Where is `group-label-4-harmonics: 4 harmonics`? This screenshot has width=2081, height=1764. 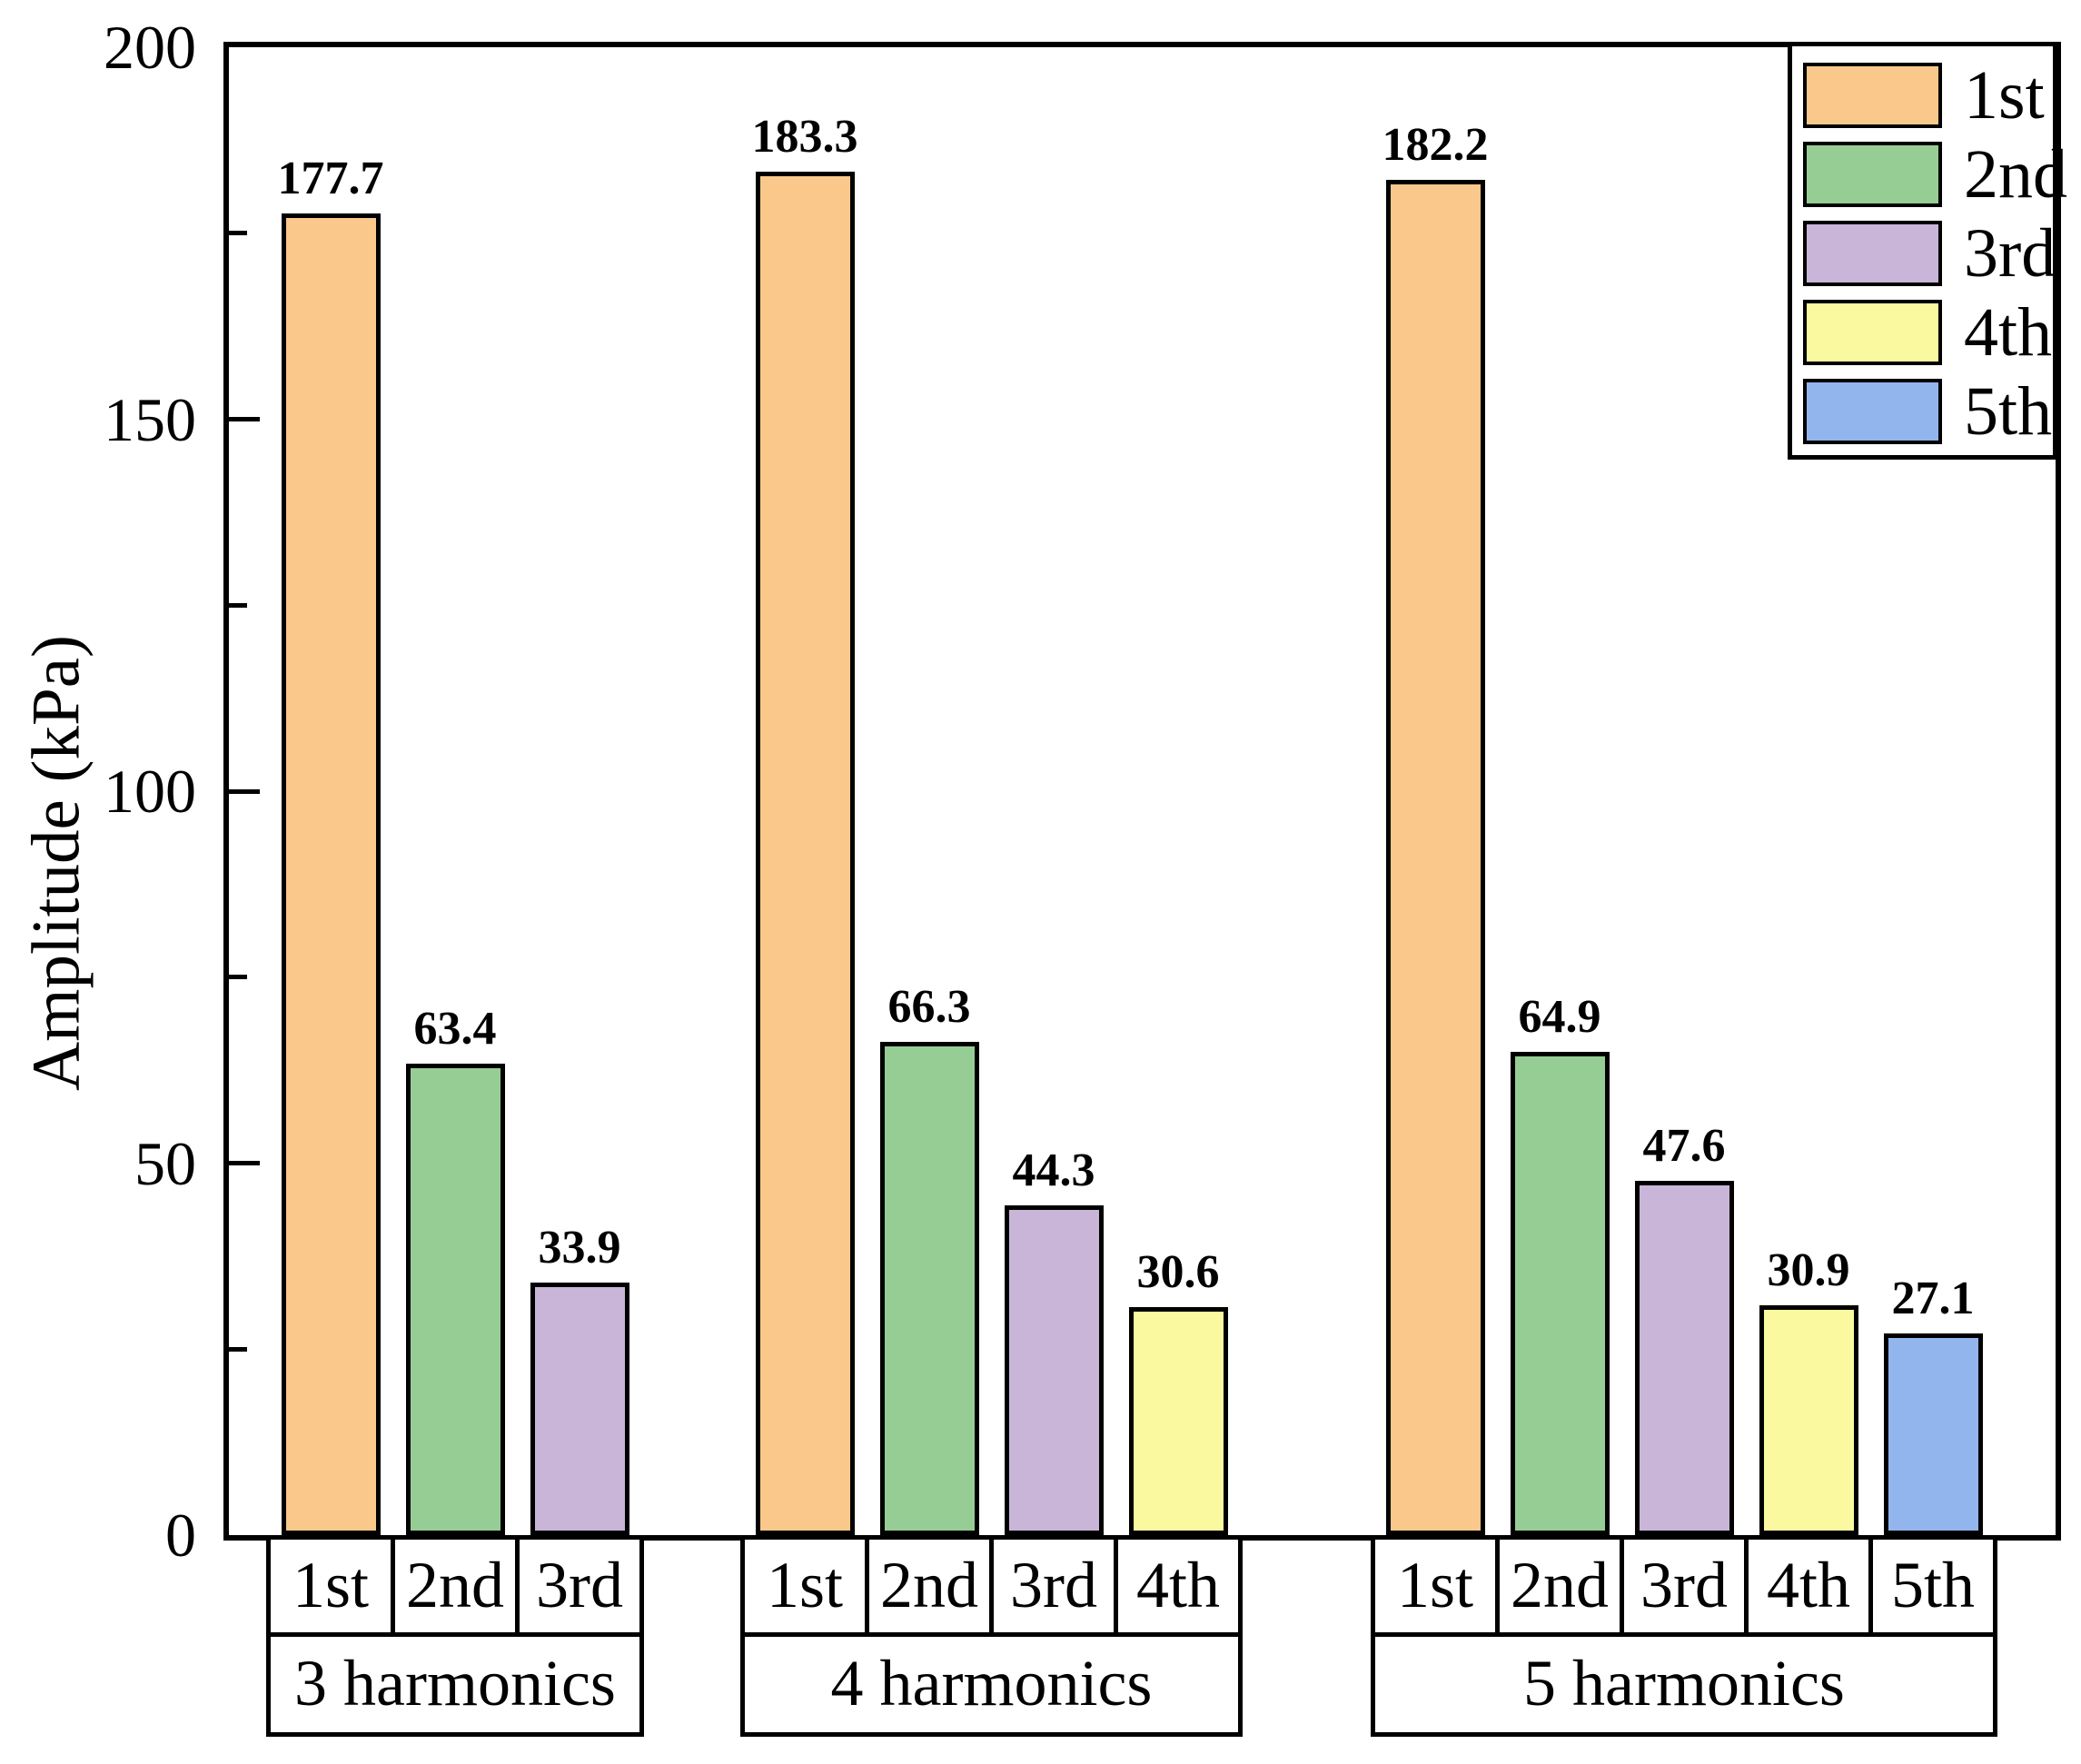 group-label-4-harmonics: 4 harmonics is located at coordinates (991, 1684).